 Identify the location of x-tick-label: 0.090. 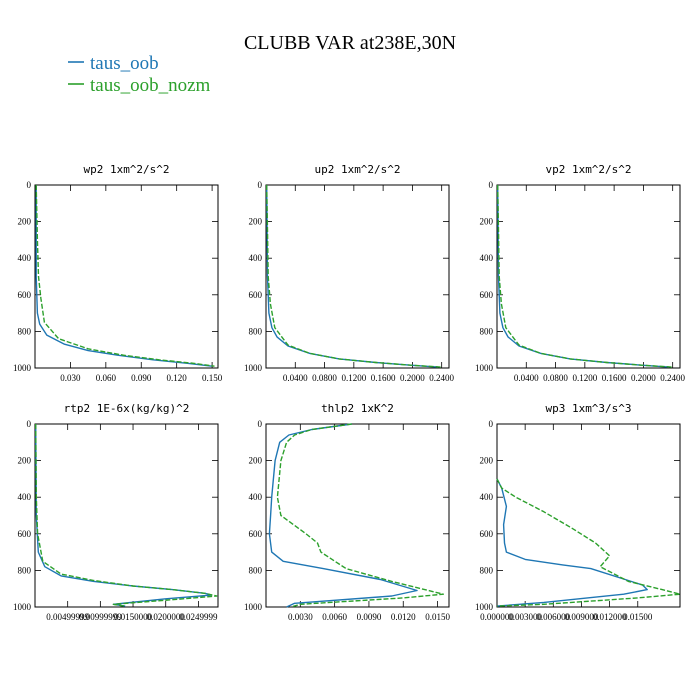
(141, 378).